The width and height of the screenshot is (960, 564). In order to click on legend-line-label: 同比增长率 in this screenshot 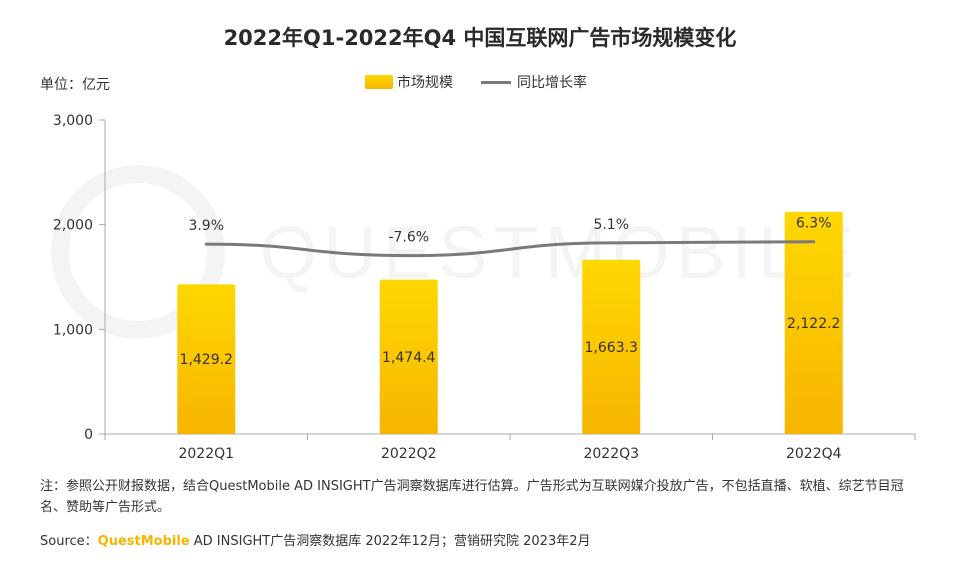, I will do `click(552, 83)`.